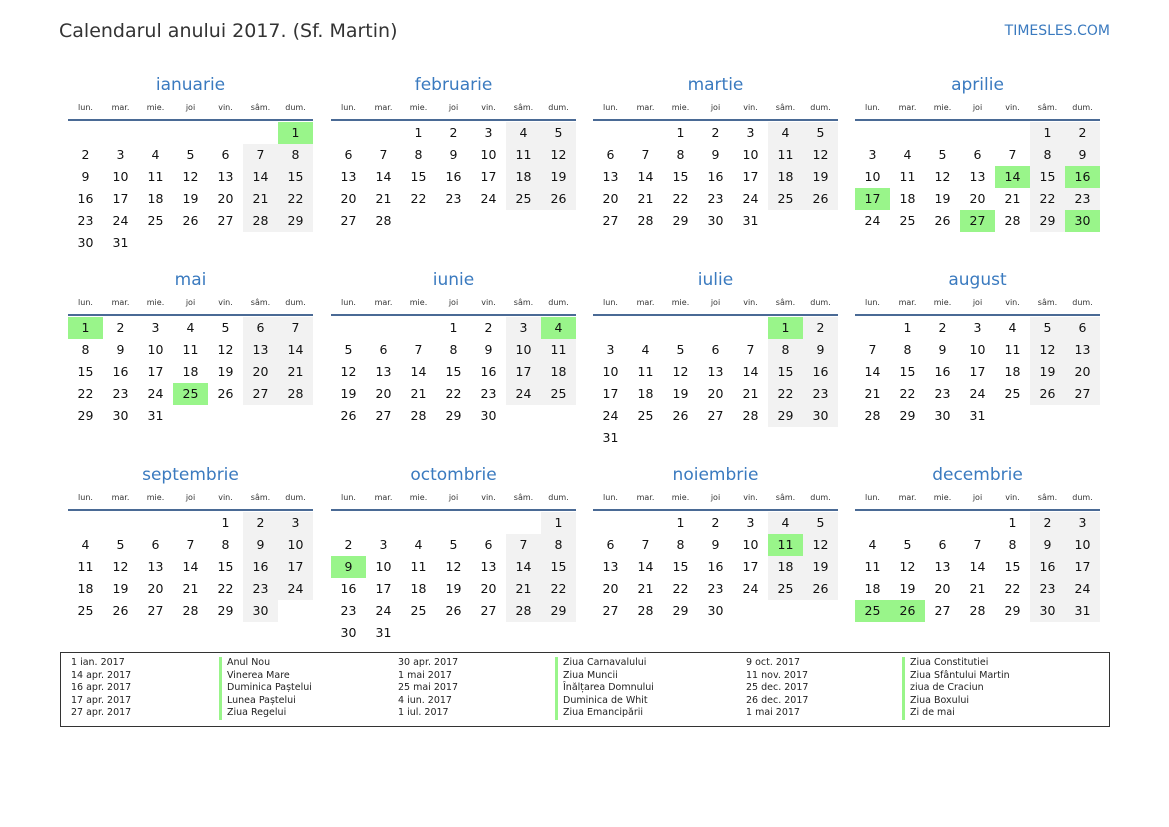 Image resolution: width=1169 pixels, height=827 pixels. What do you see at coordinates (488, 349) in the screenshot?
I see `day-cell: 9` at bounding box center [488, 349].